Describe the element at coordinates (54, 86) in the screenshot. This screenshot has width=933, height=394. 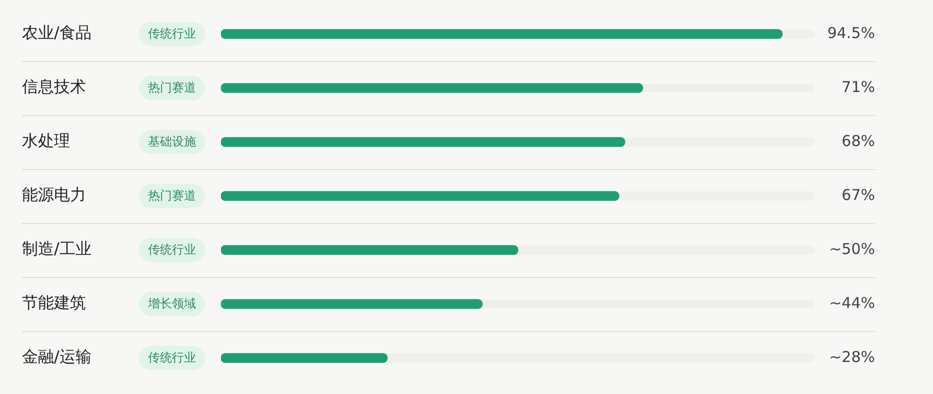
I see `y-tick-label: 信息技术` at that location.